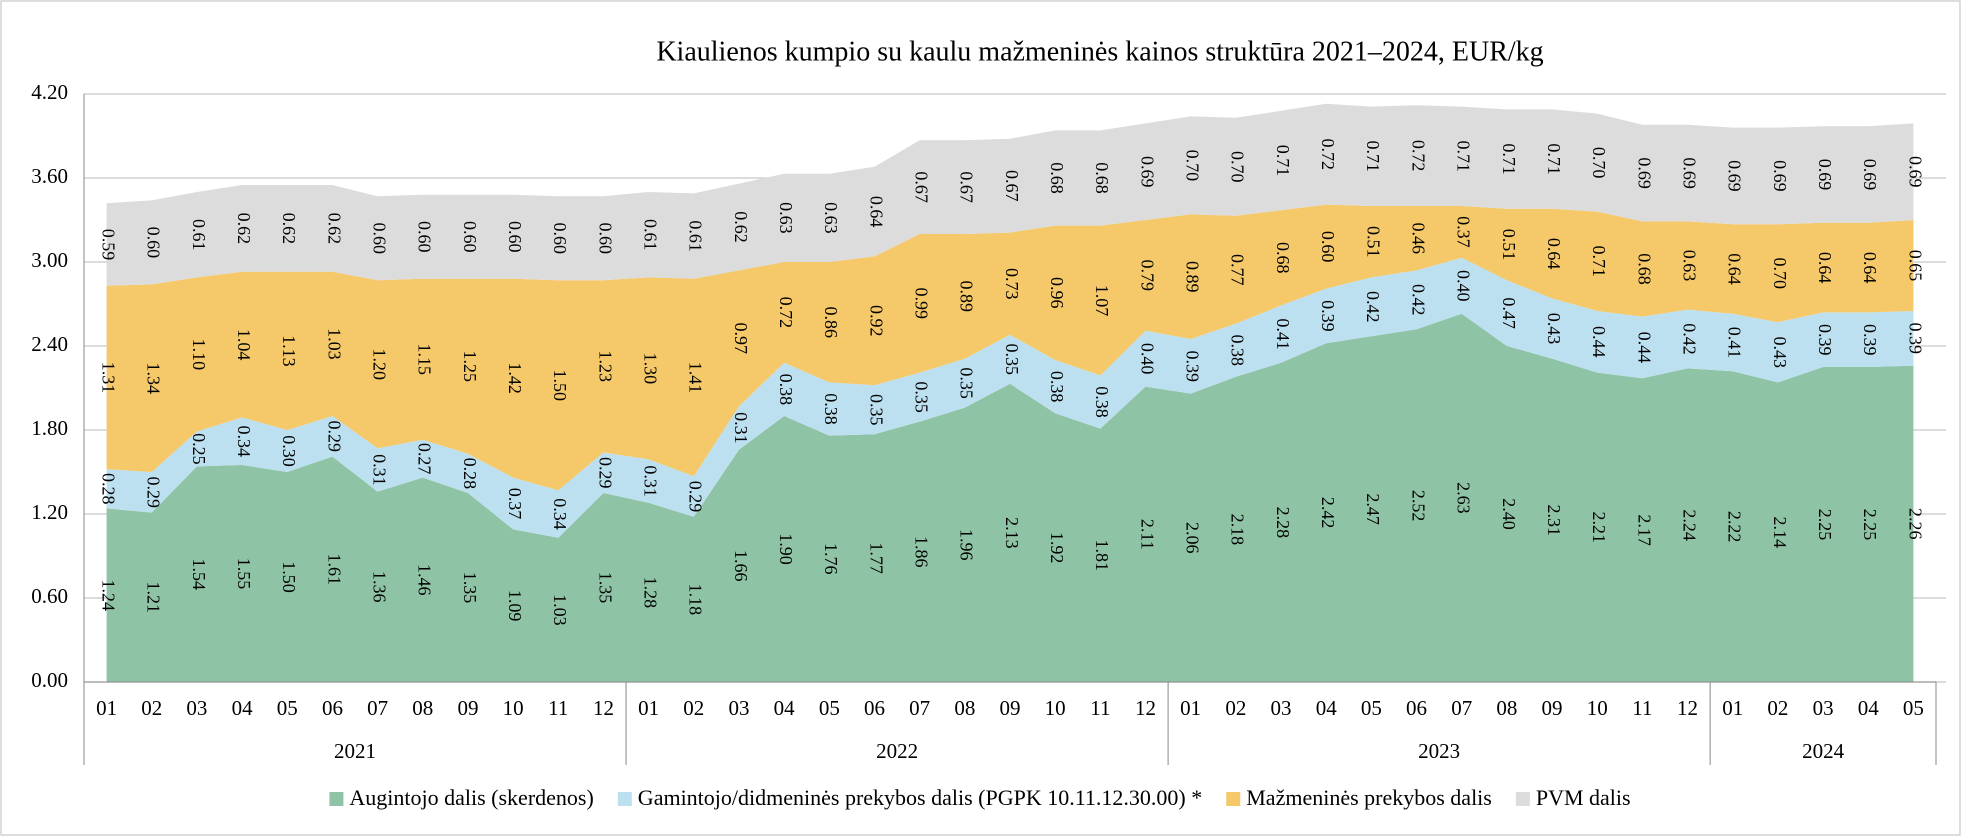  I want to click on data-label: 0.67, so click(922, 187).